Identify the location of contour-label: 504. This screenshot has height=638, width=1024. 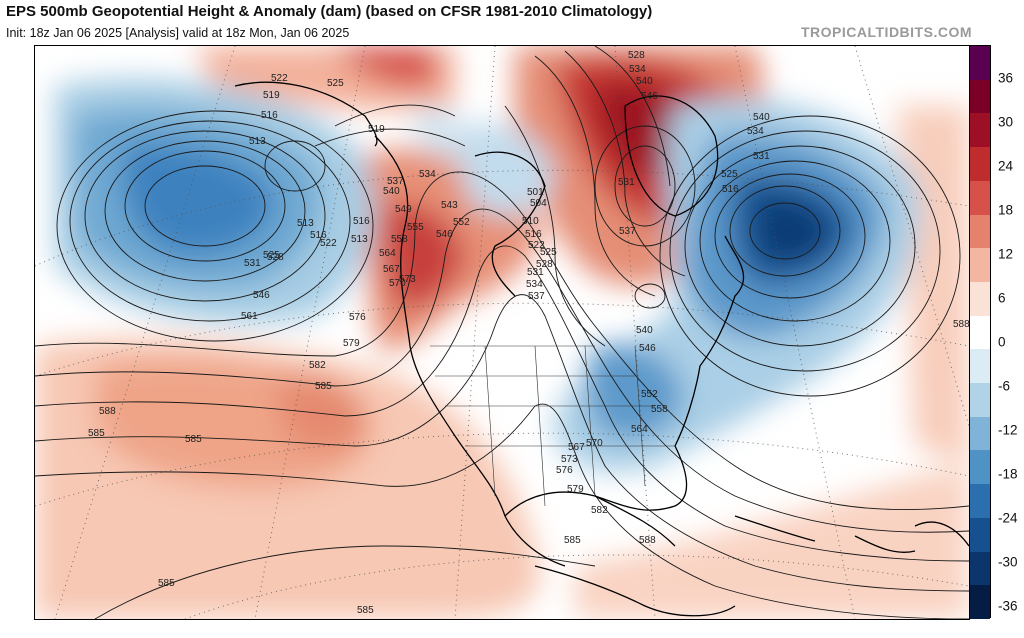
(538, 203).